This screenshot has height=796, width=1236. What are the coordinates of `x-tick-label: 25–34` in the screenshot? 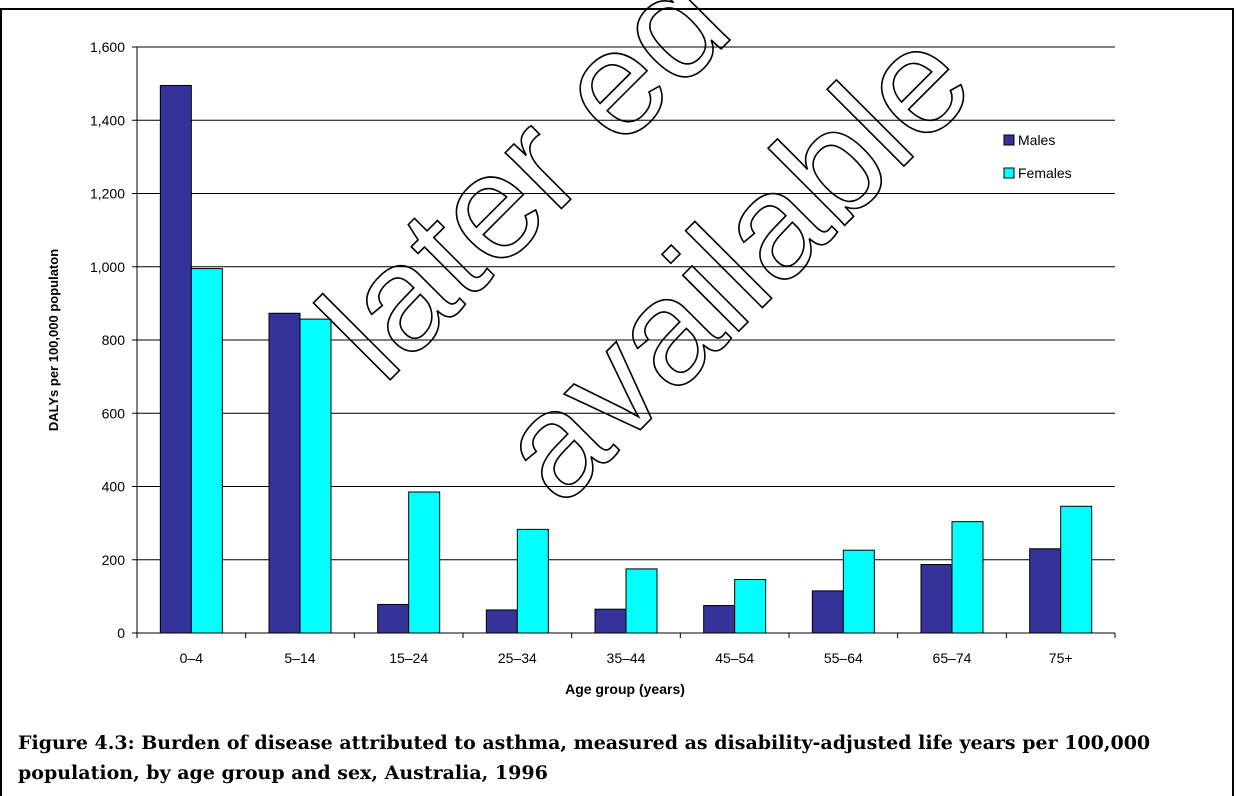 It's located at (517, 658).